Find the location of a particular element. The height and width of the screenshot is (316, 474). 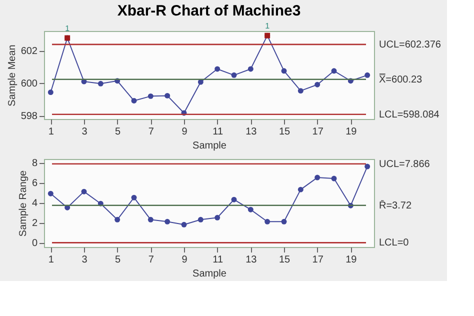

y-tick-label: 6 is located at coordinates (35, 184).